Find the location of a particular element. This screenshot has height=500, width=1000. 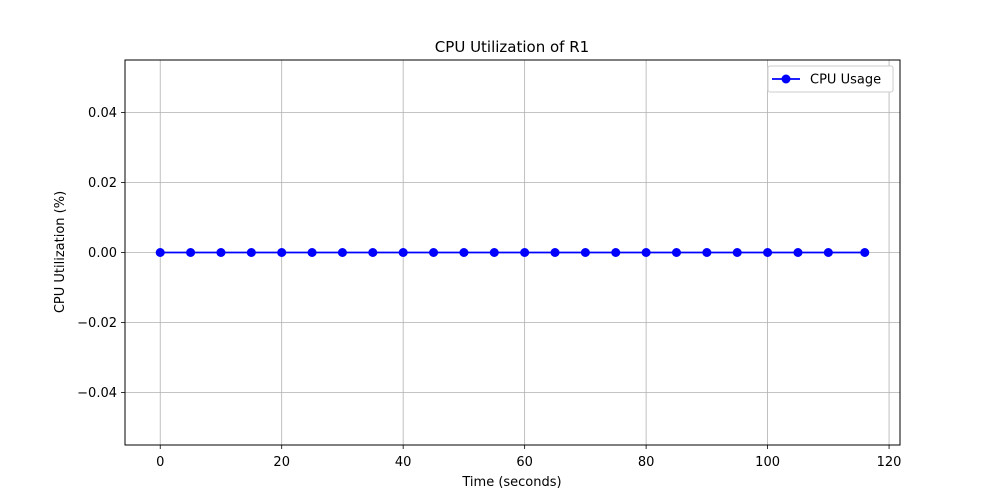

x-tick-label: 80 is located at coordinates (646, 462).